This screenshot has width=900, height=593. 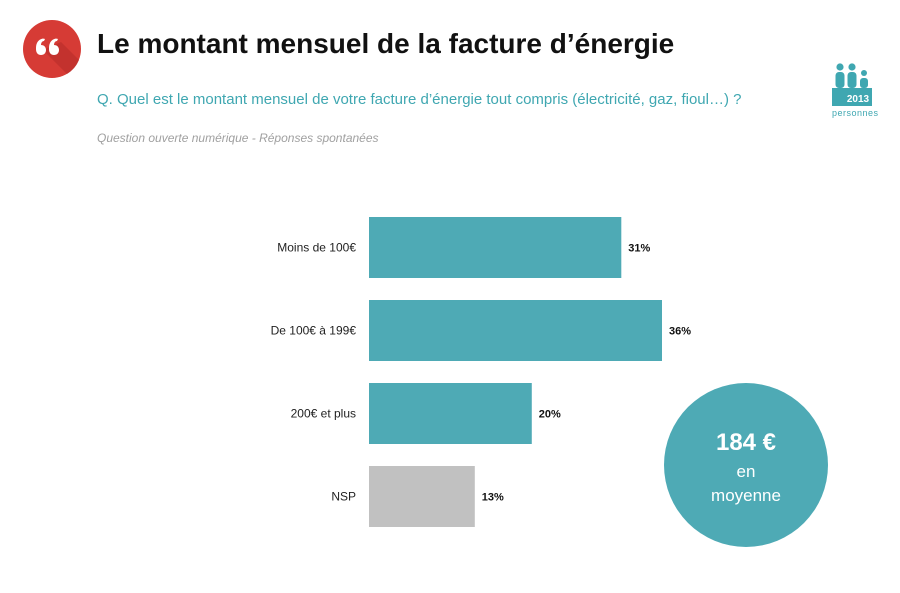 What do you see at coordinates (852, 84) in the screenshot?
I see `people-icon: 2013` at bounding box center [852, 84].